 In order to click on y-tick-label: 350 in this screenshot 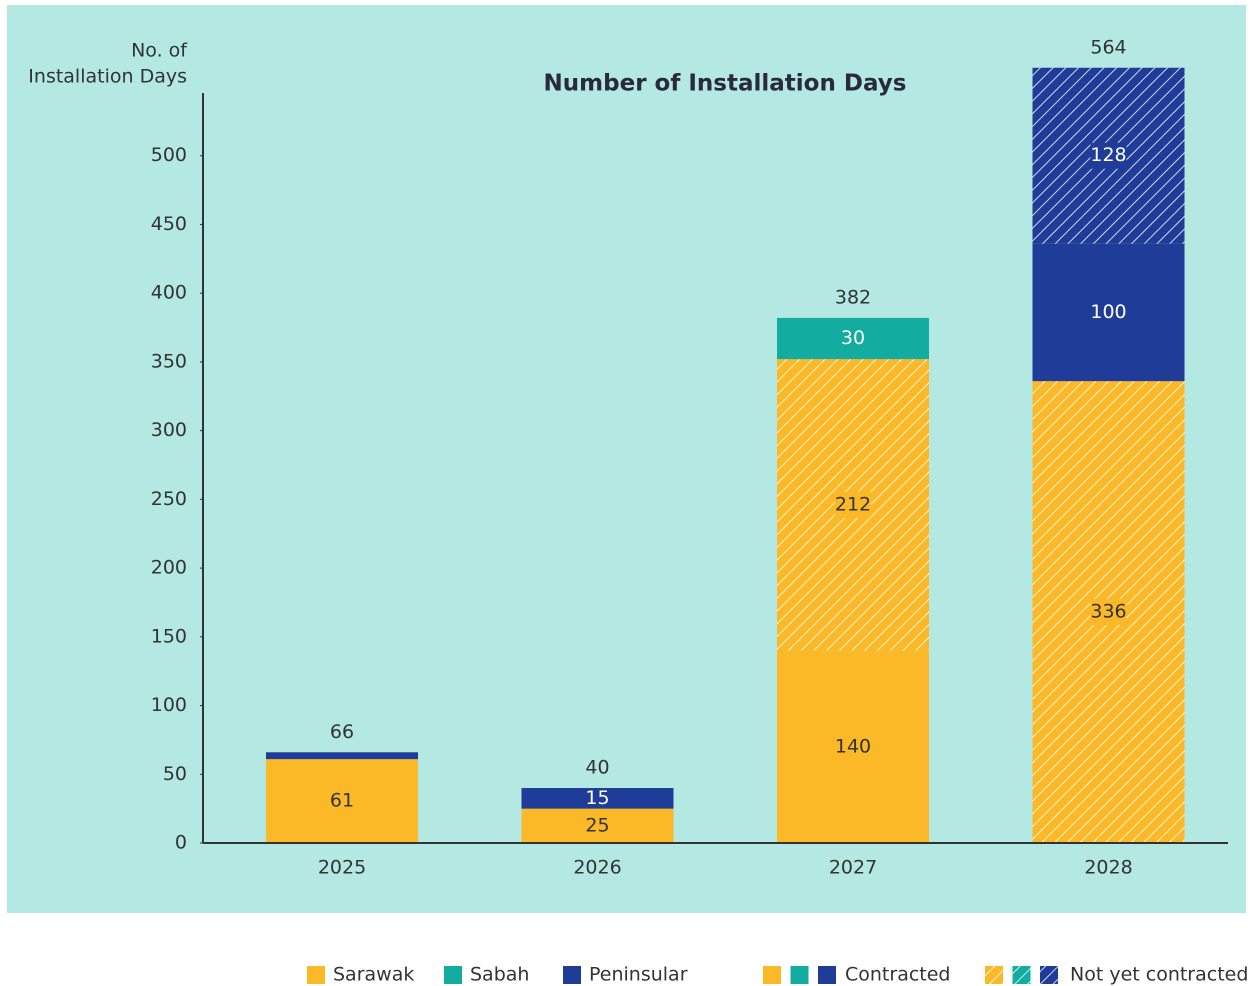, I will do `click(169, 361)`.